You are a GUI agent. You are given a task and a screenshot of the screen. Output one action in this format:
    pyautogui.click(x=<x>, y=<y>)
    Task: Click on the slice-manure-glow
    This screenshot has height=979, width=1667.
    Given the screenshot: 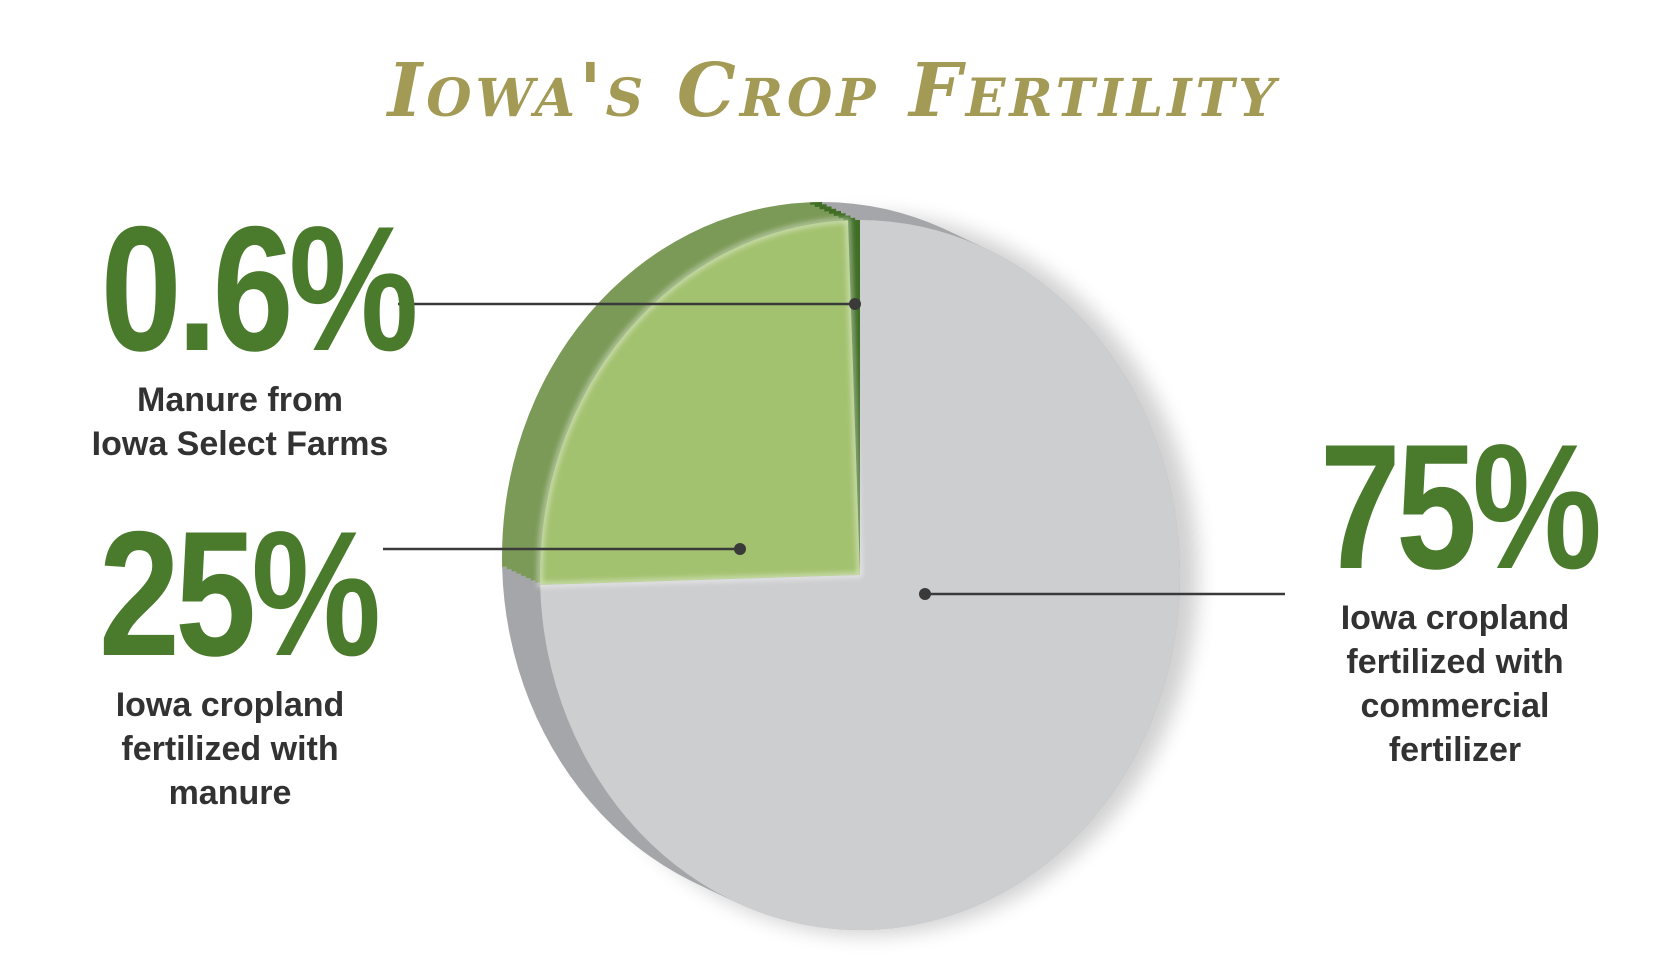 What is the action you would take?
    pyautogui.click(x=700, y=403)
    